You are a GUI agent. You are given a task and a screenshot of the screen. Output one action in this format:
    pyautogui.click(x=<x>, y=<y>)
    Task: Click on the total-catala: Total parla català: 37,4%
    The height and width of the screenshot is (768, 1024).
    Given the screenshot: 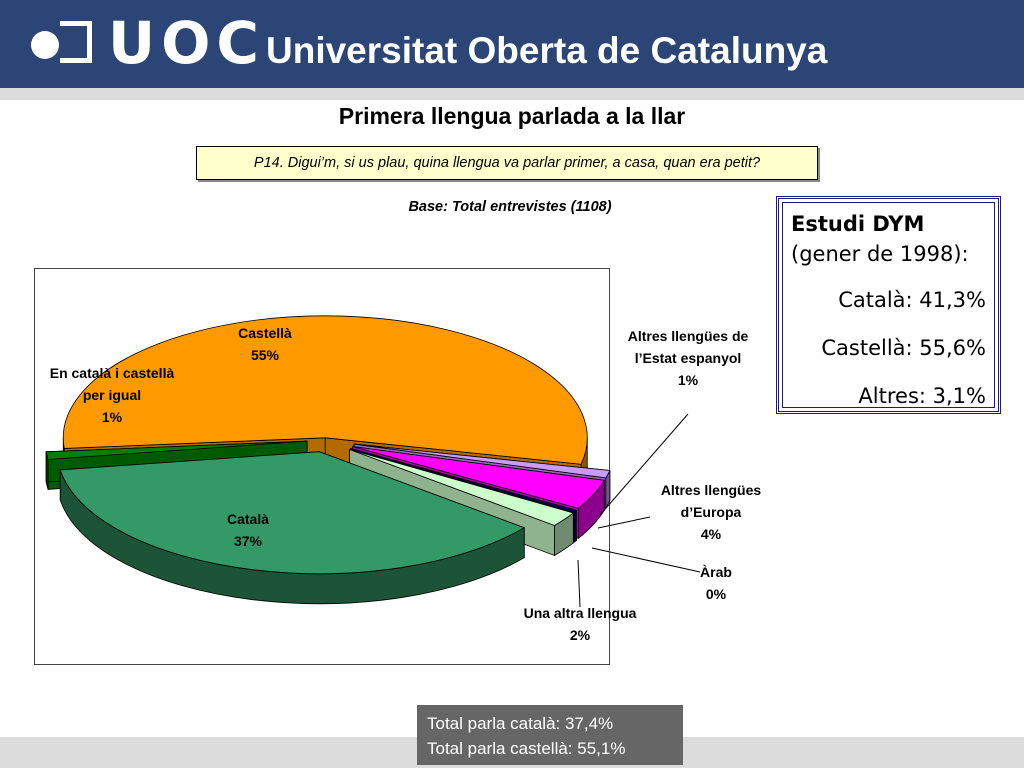 What is the action you would take?
    pyautogui.click(x=520, y=723)
    